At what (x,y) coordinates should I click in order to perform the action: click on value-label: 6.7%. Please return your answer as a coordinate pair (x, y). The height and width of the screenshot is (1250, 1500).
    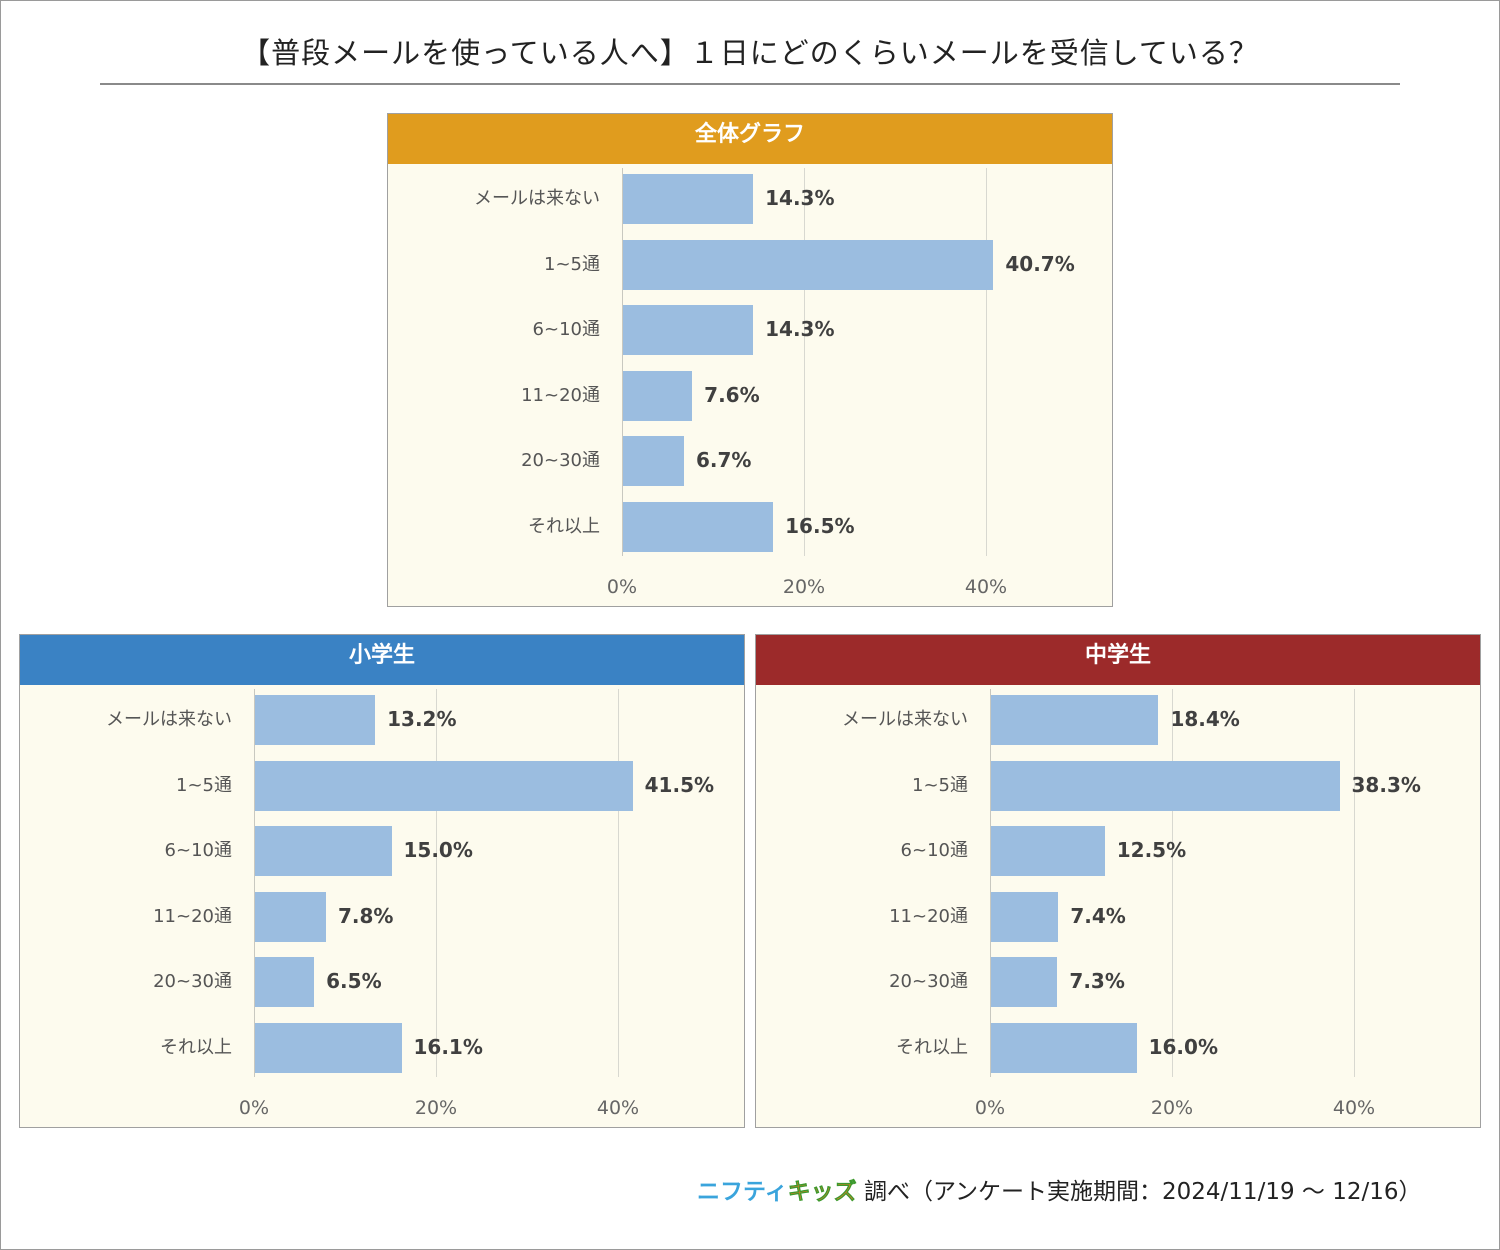
    Looking at the image, I should click on (723, 460).